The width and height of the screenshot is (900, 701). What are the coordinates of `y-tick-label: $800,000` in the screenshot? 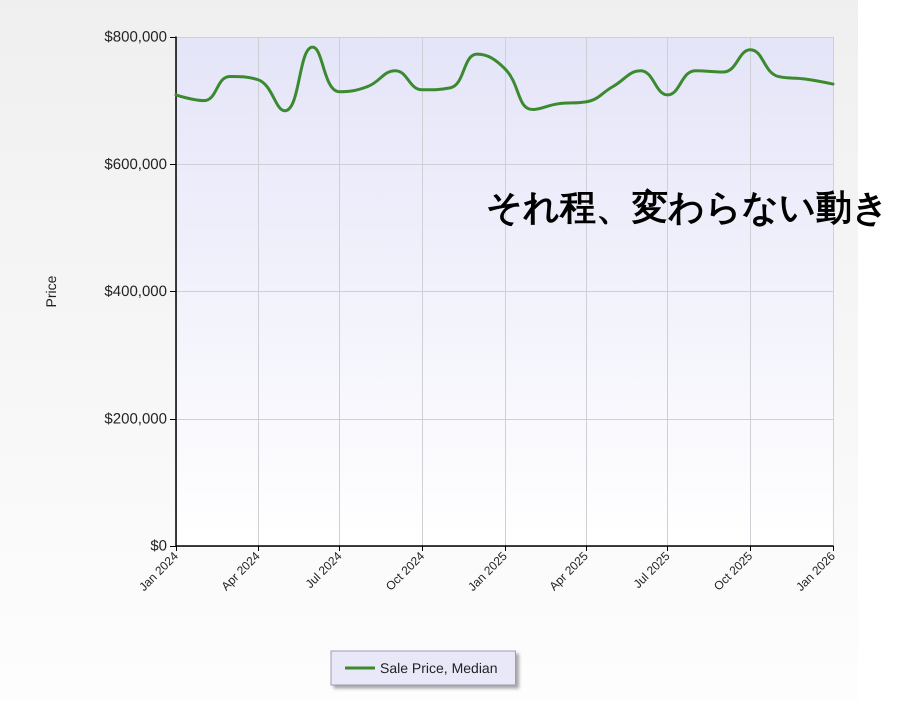 It's located at (135, 37).